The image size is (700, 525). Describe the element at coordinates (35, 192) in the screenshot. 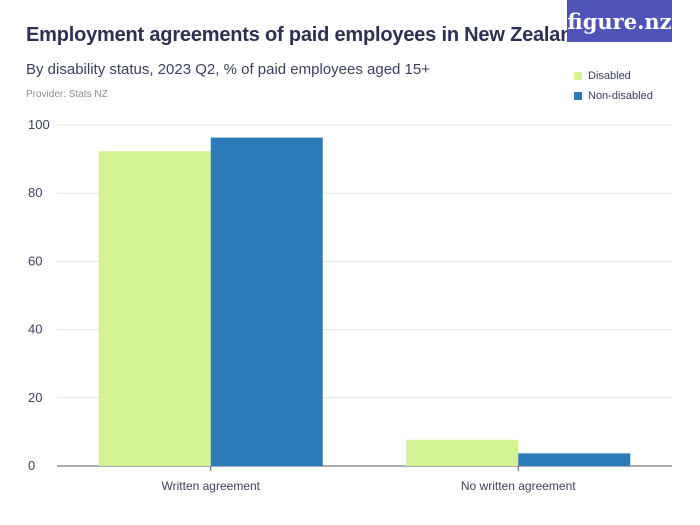

I see `y-tick-label: 80` at that location.